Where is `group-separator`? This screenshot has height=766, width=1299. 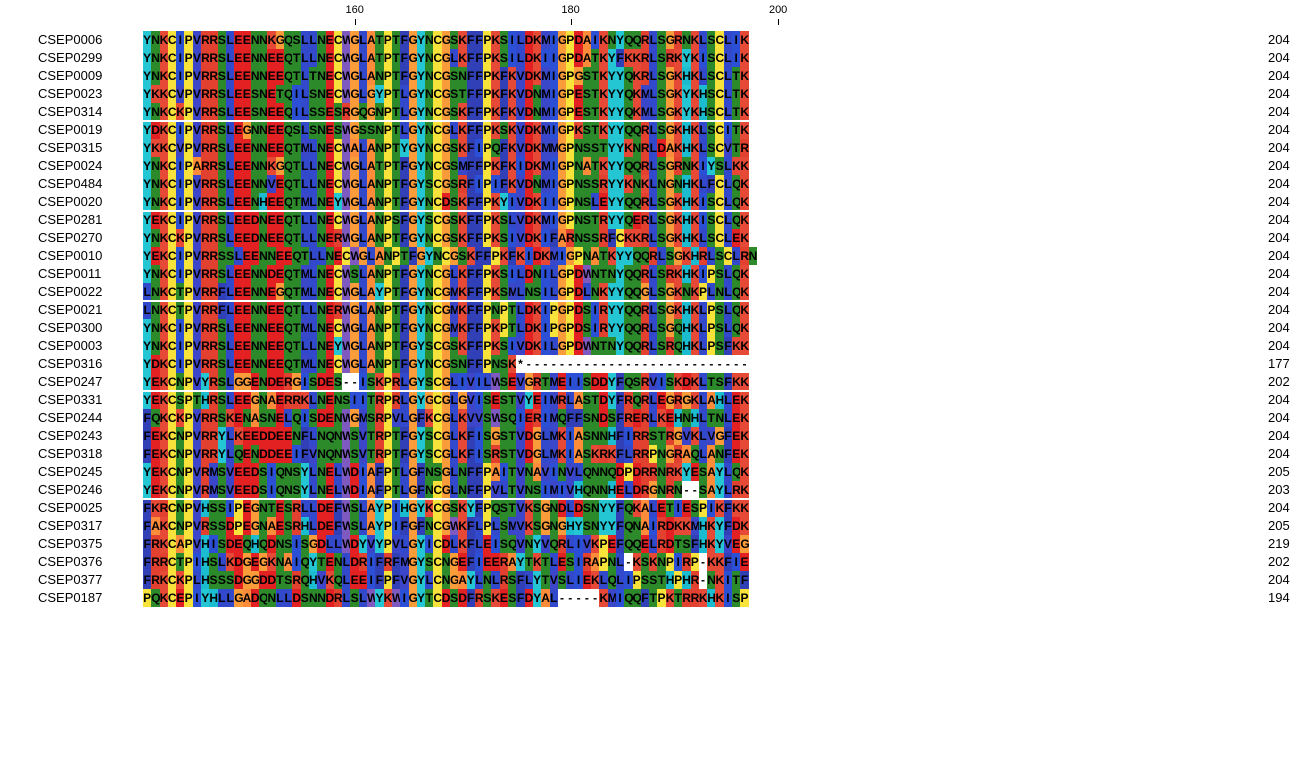
group-separator is located at coordinates (699, 121).